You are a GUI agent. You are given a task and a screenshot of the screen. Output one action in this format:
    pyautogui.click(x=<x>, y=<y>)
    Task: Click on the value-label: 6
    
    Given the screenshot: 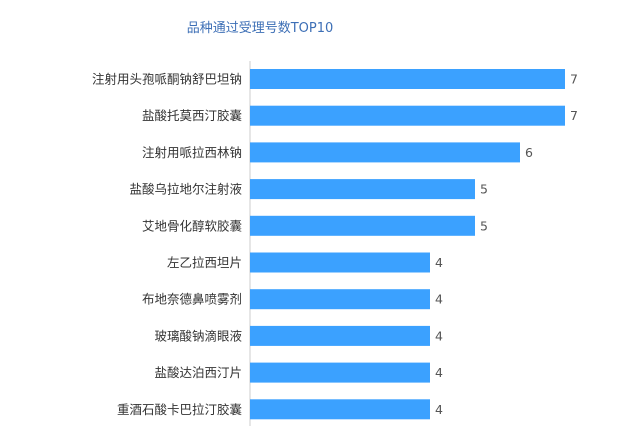 What is the action you would take?
    pyautogui.click(x=529, y=152)
    